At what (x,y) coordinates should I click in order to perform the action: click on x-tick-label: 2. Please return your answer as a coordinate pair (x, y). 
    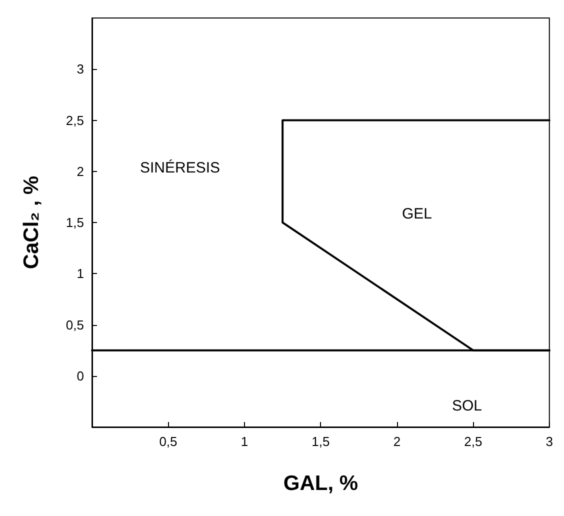
    Looking at the image, I should click on (397, 441).